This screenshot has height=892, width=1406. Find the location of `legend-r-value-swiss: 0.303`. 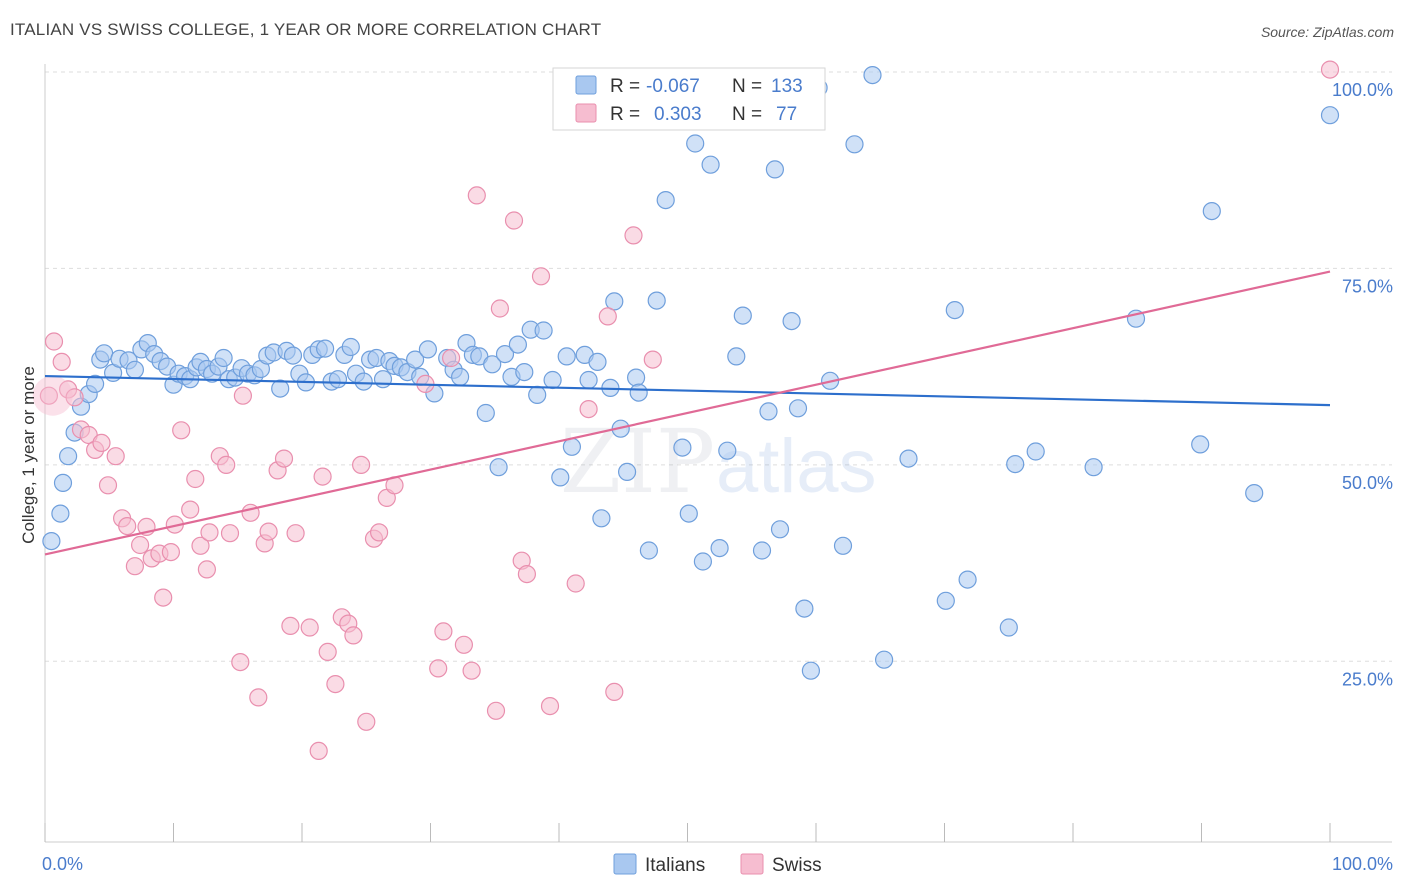

legend-r-value-swiss: 0.303 is located at coordinates (678, 114).